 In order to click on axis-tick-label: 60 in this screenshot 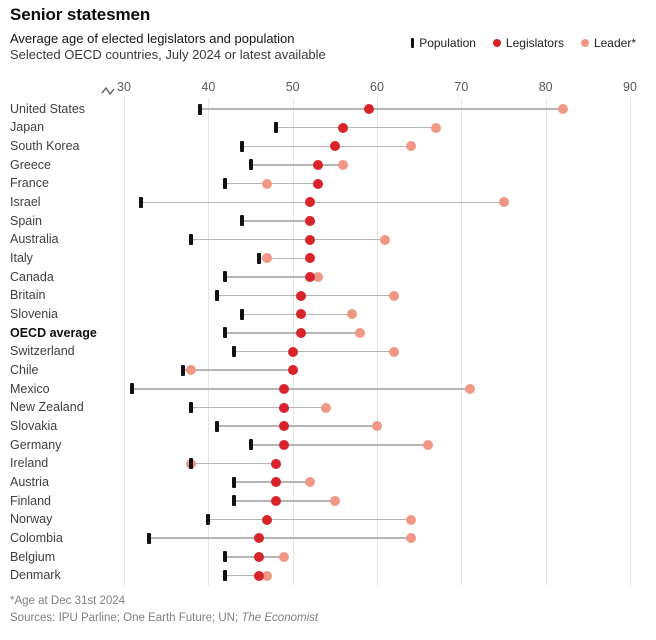, I will do `click(377, 87)`.